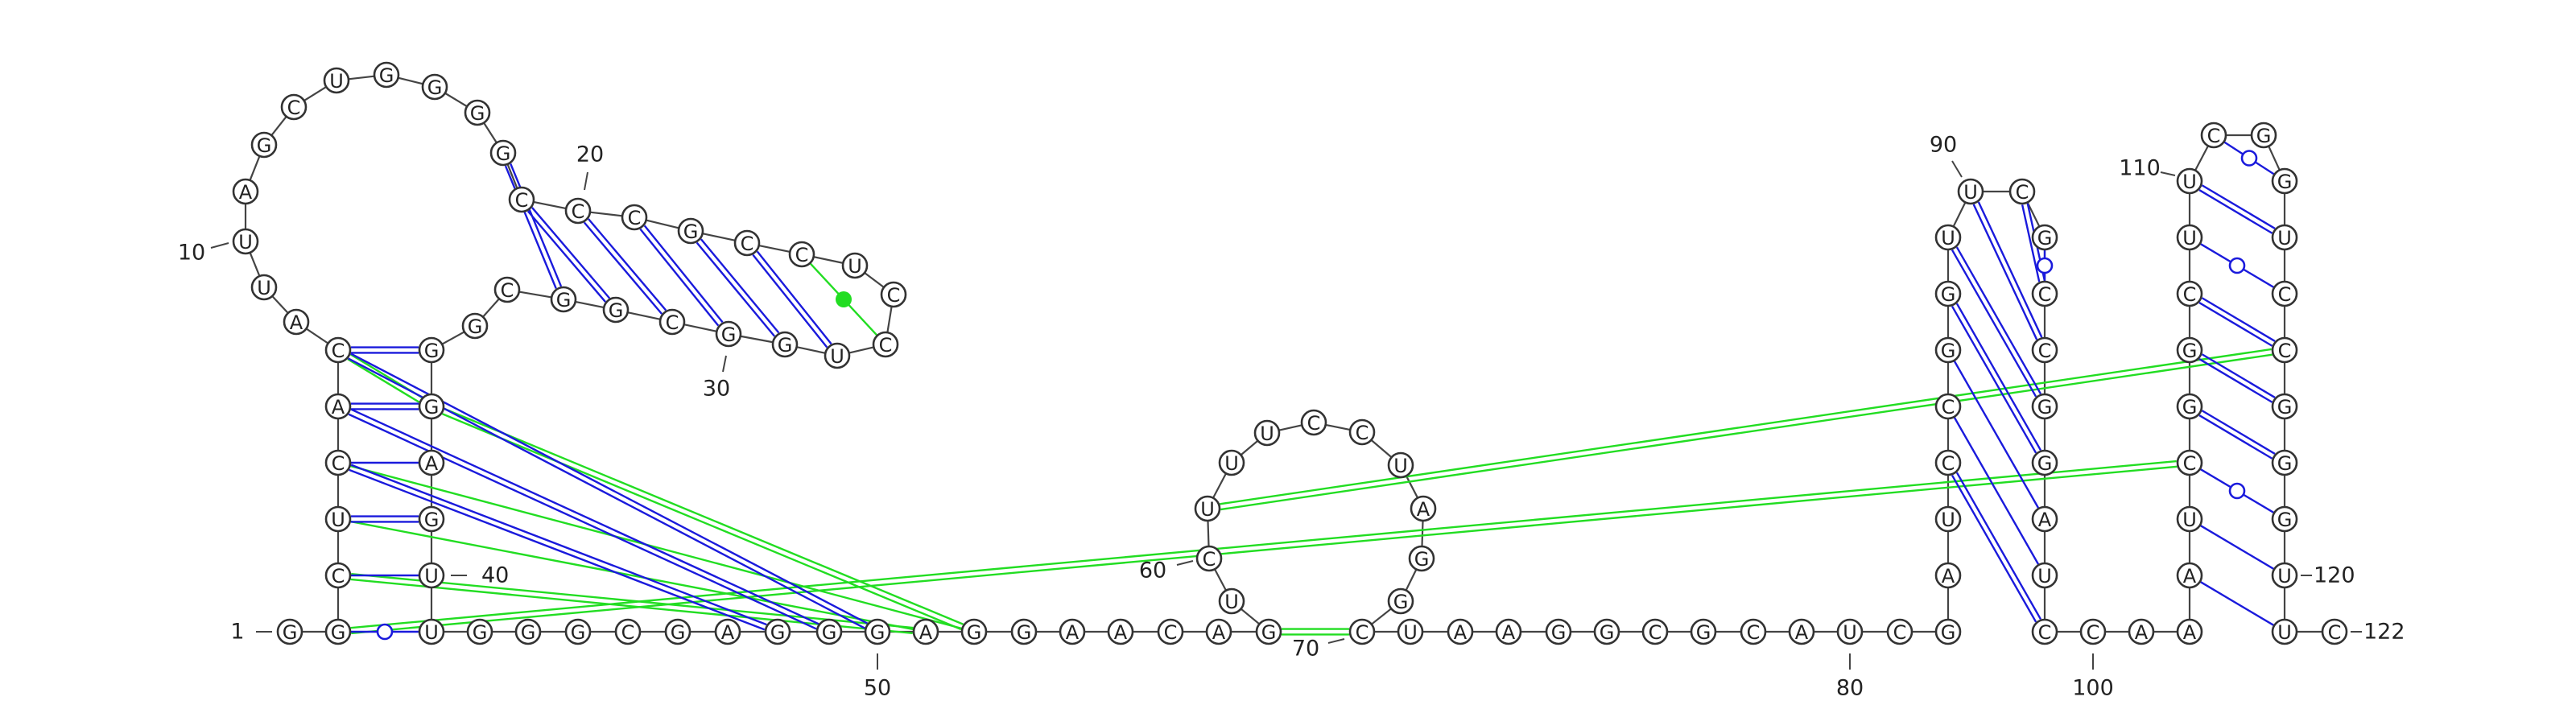  I want to click on position-label-30: 30, so click(716, 378).